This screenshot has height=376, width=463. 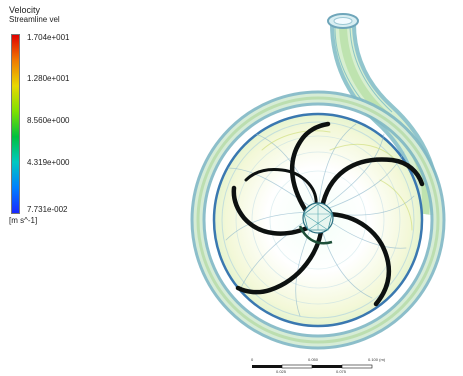 What do you see at coordinates (48, 78) in the screenshot?
I see `legend-tick-2: 1.280e+001` at bounding box center [48, 78].